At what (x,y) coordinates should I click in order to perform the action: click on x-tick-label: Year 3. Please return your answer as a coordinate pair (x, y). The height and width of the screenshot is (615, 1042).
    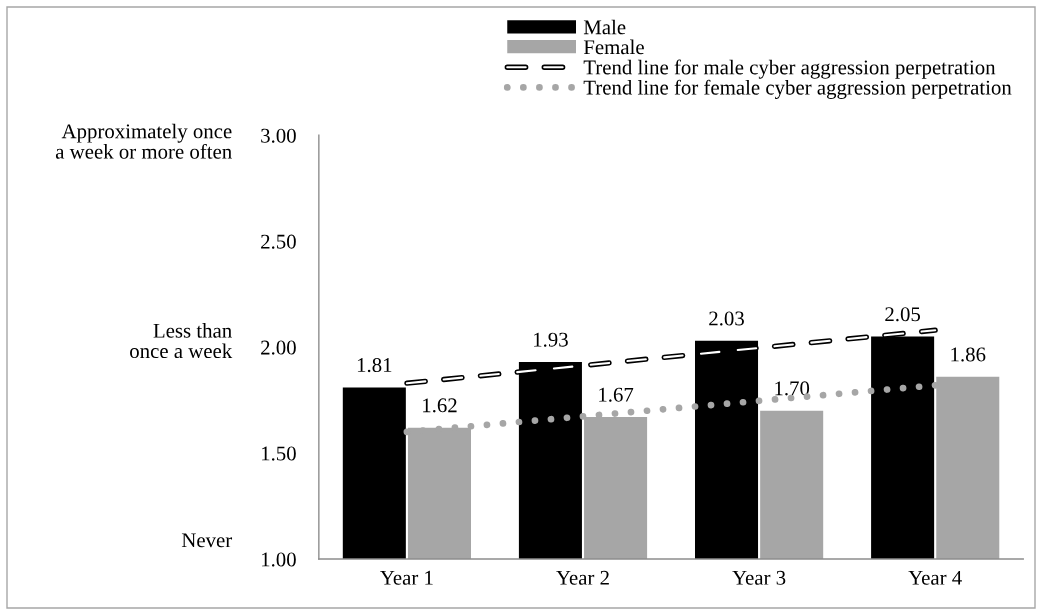
    Looking at the image, I should click on (759, 577).